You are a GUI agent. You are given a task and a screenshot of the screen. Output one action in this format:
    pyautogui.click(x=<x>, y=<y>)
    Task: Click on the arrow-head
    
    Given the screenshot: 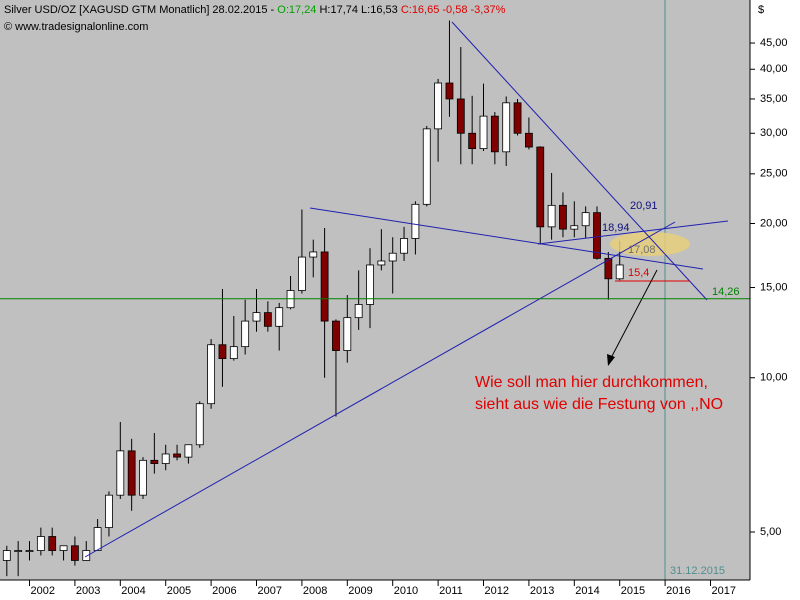 What is the action you would take?
    pyautogui.click(x=611, y=360)
    